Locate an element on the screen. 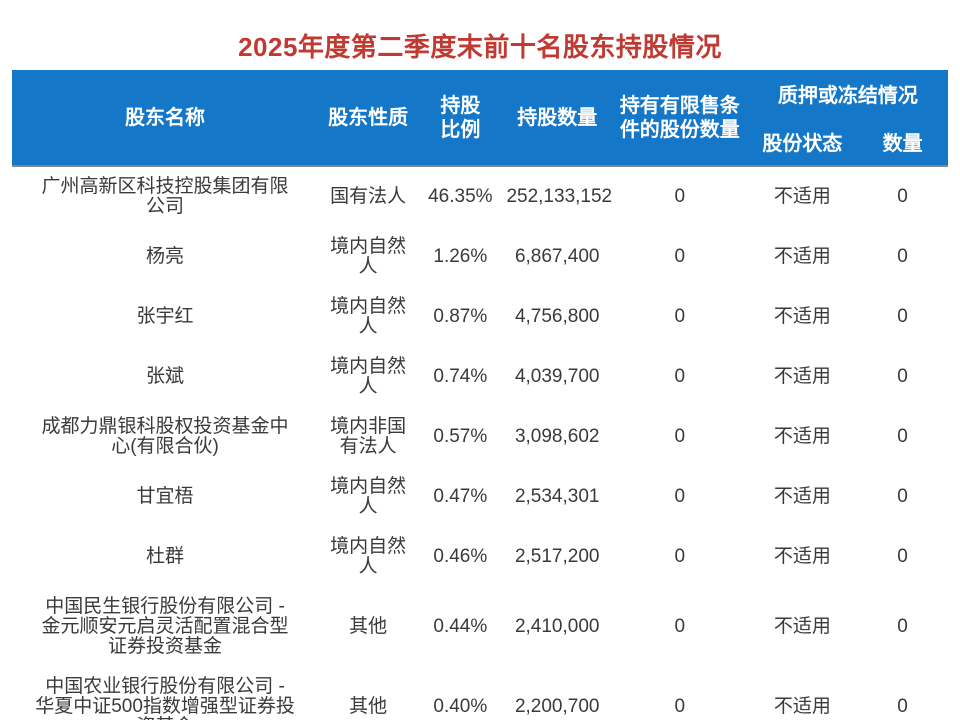 This screenshot has width=960, height=720. cell-holding-ratio: 1.26% is located at coordinates (460, 256).